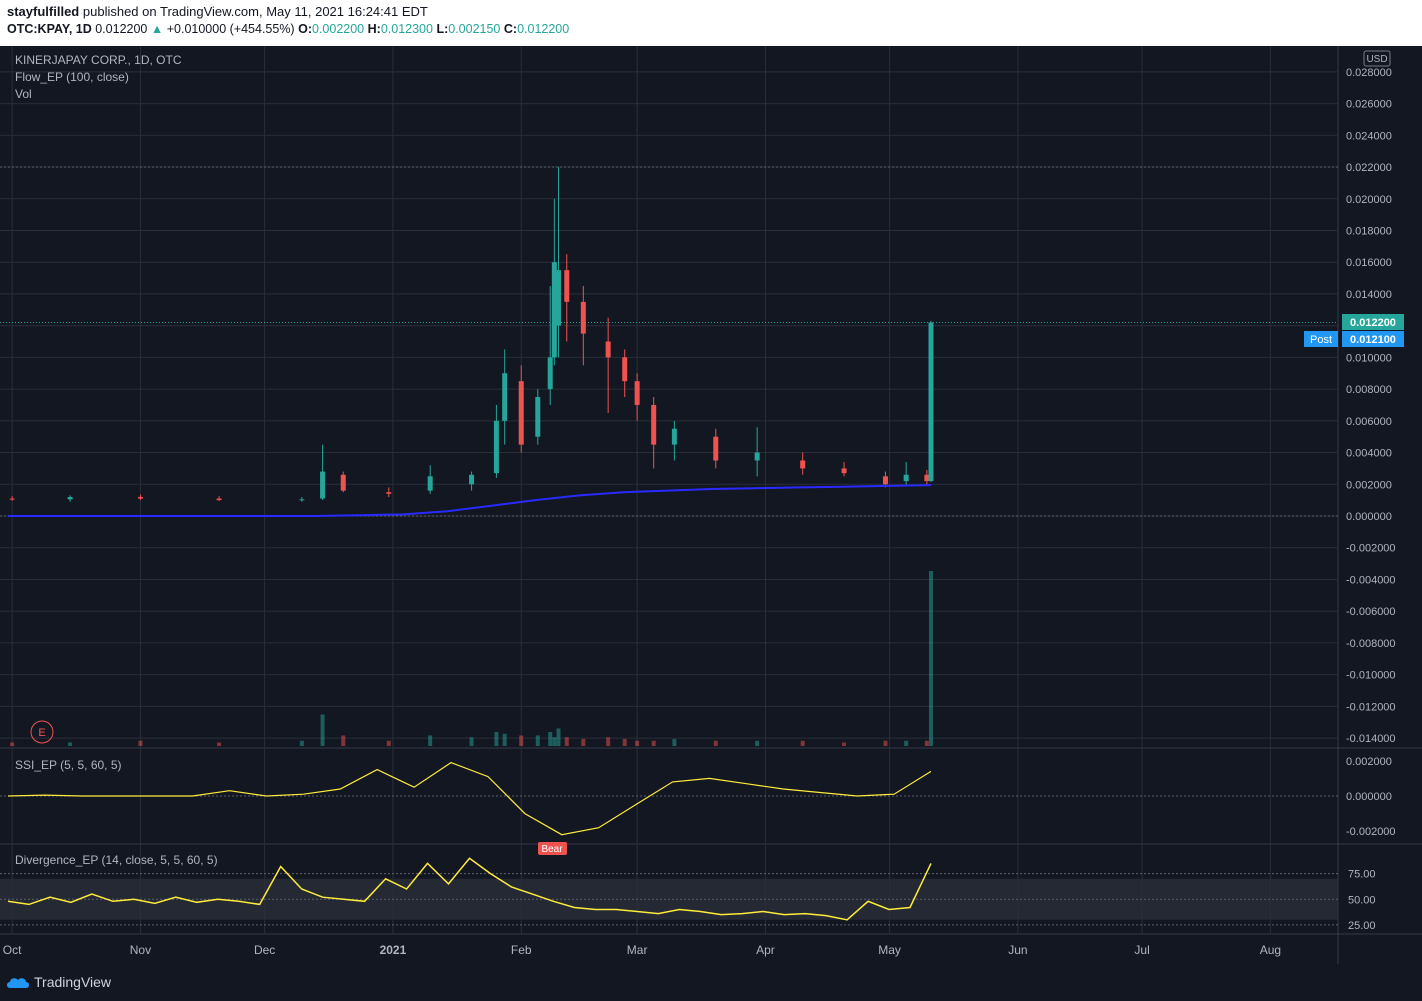 The height and width of the screenshot is (1001, 1422). What do you see at coordinates (72, 77) in the screenshot?
I see `flow-ep-legend: Flow_EP (100, close)` at bounding box center [72, 77].